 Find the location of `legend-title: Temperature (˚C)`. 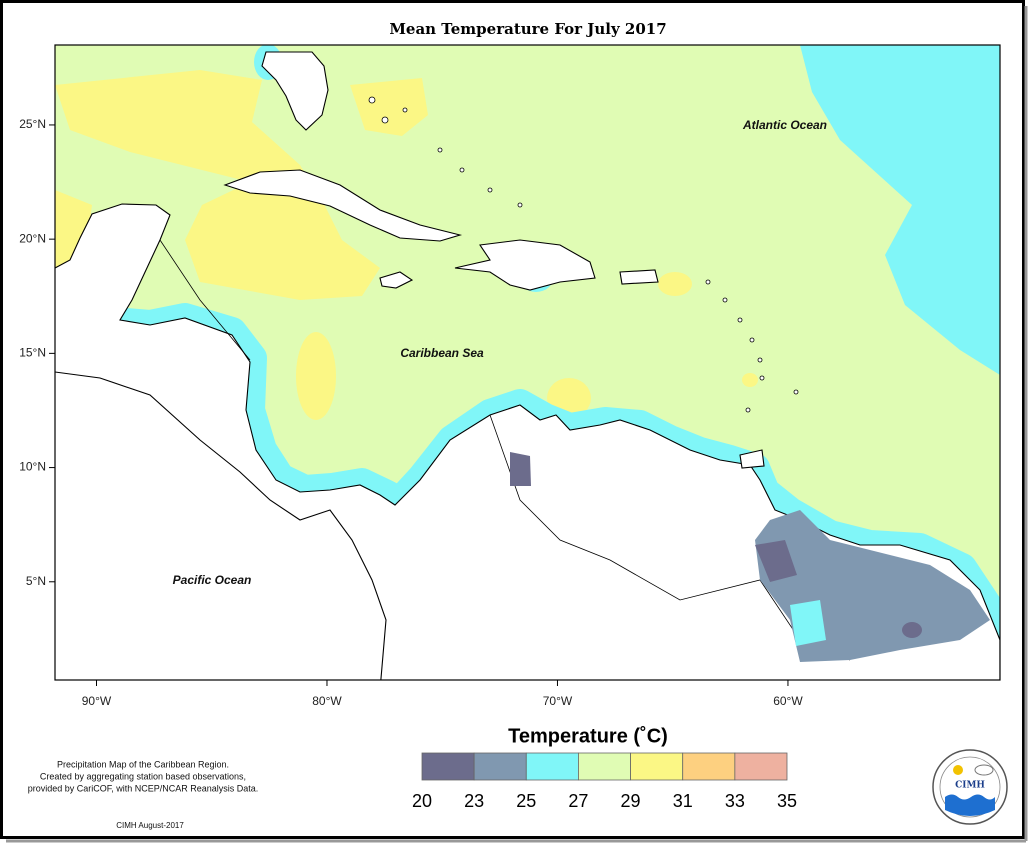

legend-title: Temperature (˚C) is located at coordinates (588, 735).